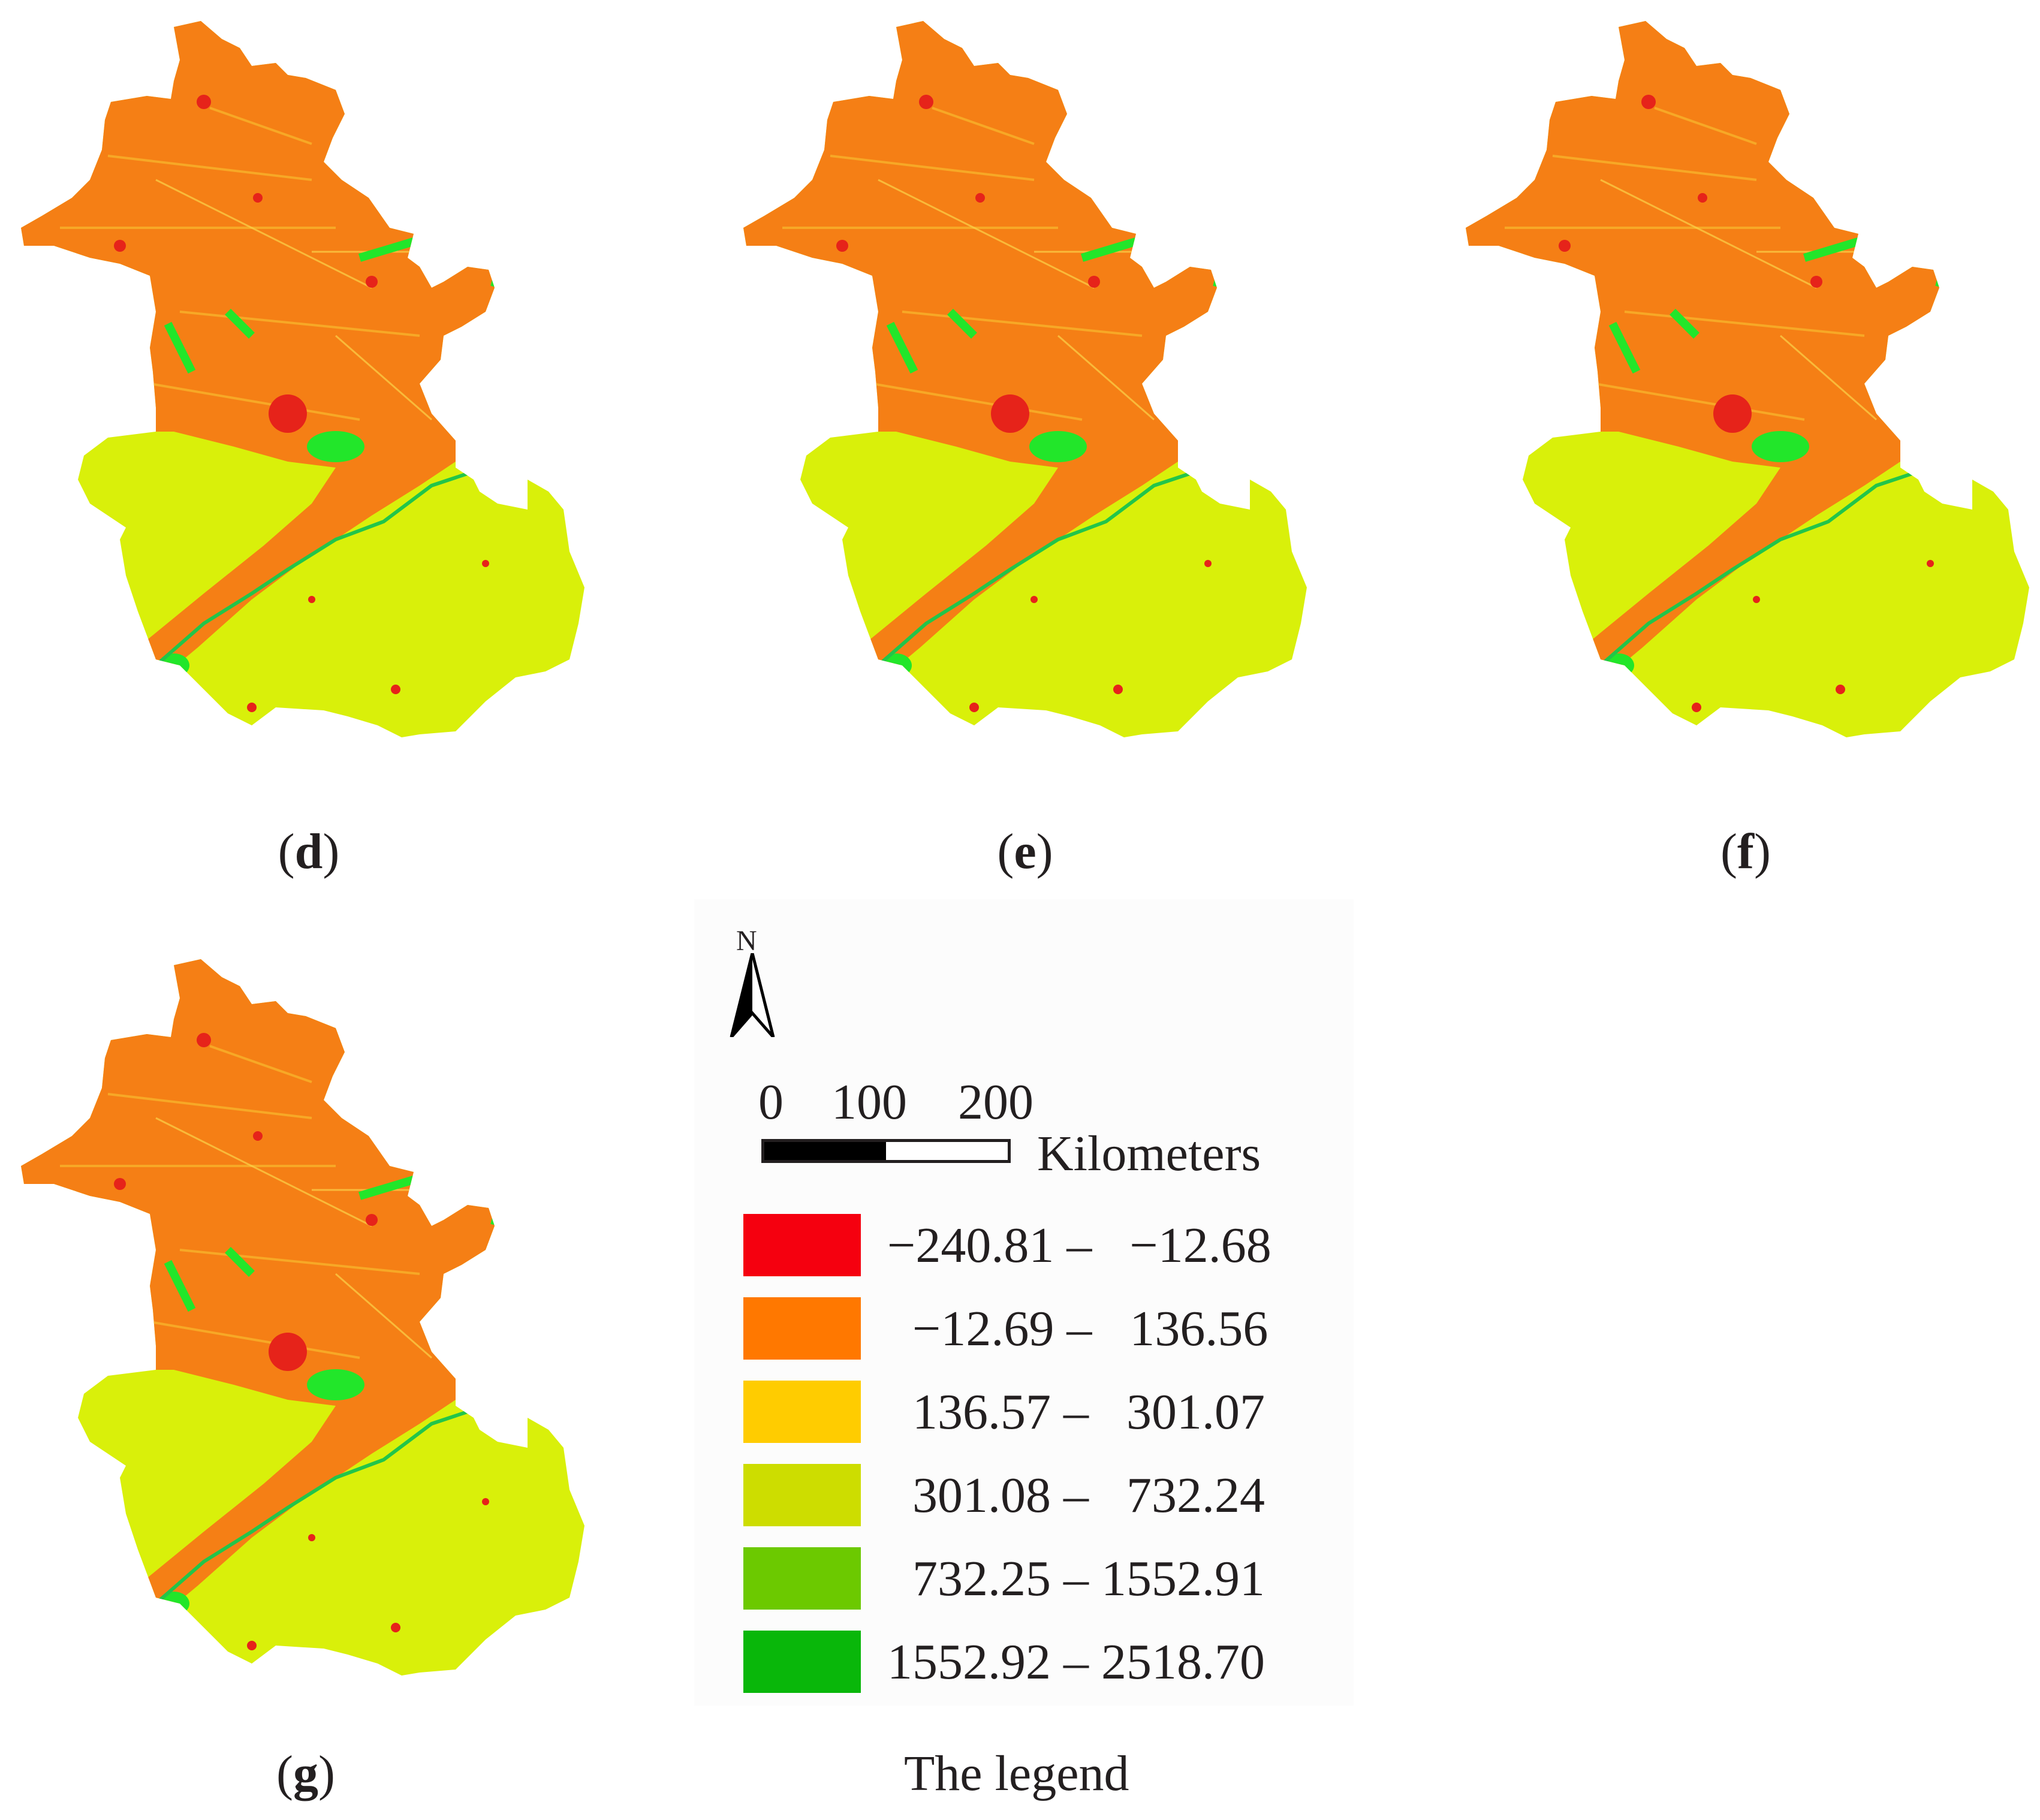 Image resolution: width=2040 pixels, height=1820 pixels. What do you see at coordinates (1742, 369) in the screenshot?
I see `map-panel-f` at bounding box center [1742, 369].